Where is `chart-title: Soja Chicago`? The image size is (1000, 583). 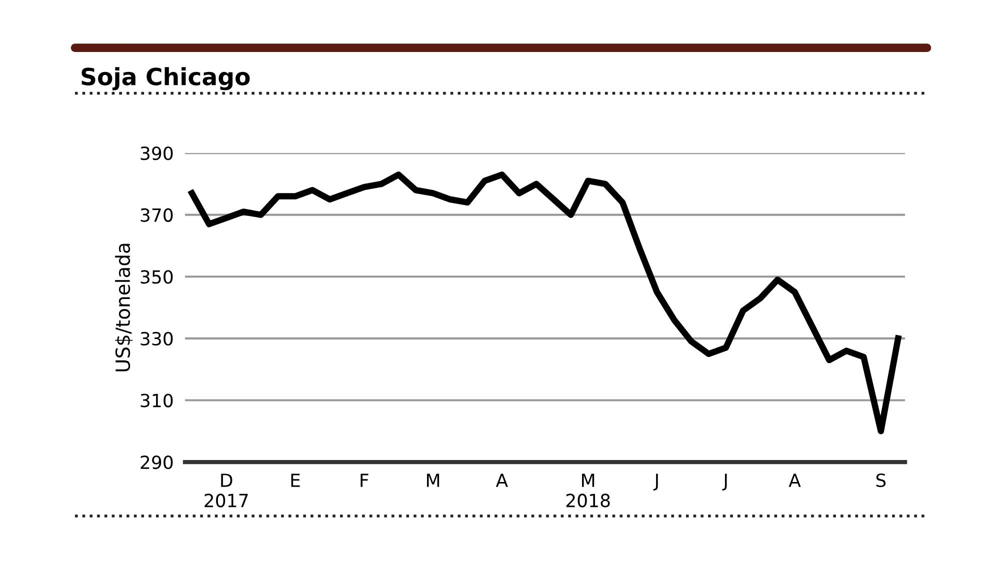
chart-title: Soja Chicago is located at coordinates (166, 78).